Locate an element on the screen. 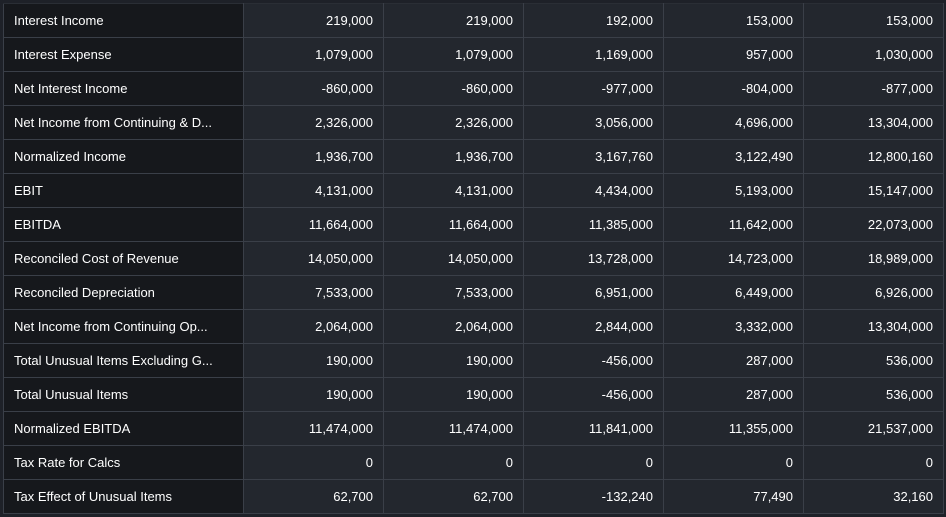 This screenshot has width=946, height=517. row-label: Reconciled Depreciation is located at coordinates (123, 292).